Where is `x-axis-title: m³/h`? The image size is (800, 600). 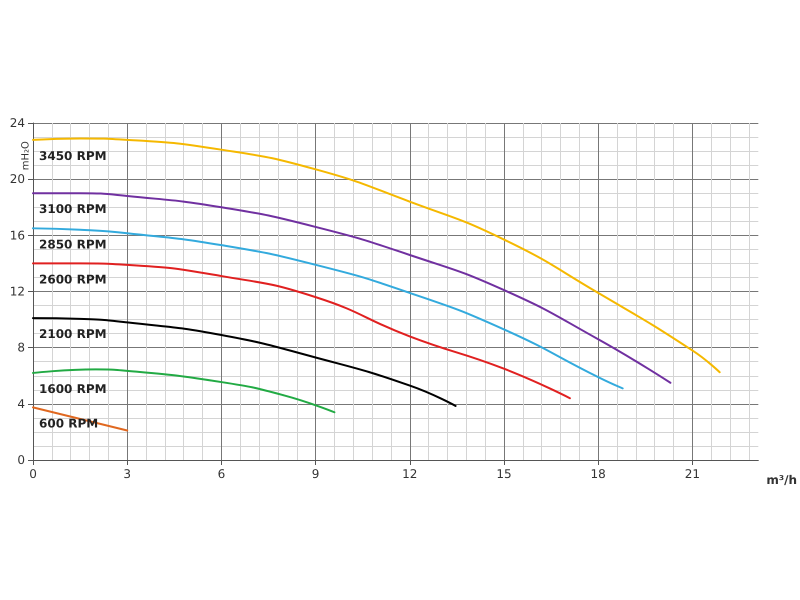 x-axis-title: m³/h is located at coordinates (781, 480).